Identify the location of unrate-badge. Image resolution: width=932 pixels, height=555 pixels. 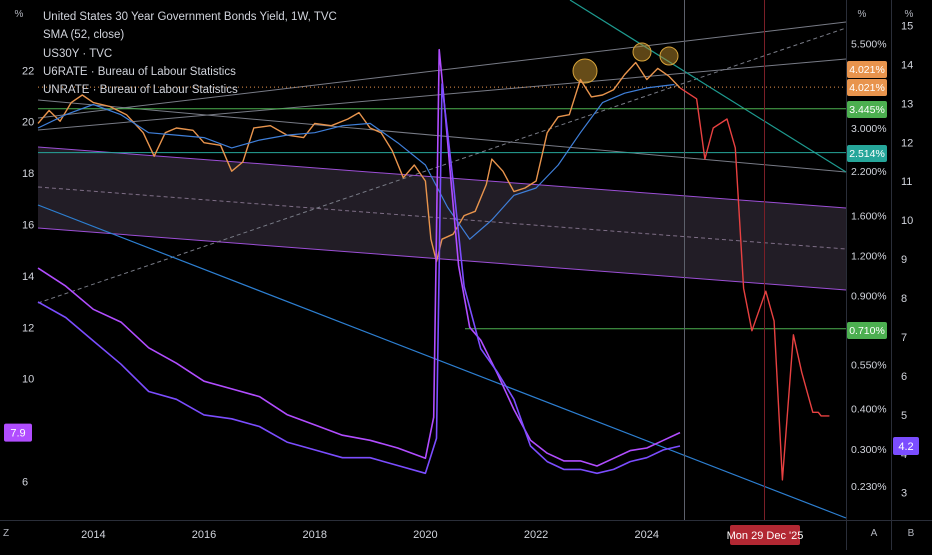
(906, 446).